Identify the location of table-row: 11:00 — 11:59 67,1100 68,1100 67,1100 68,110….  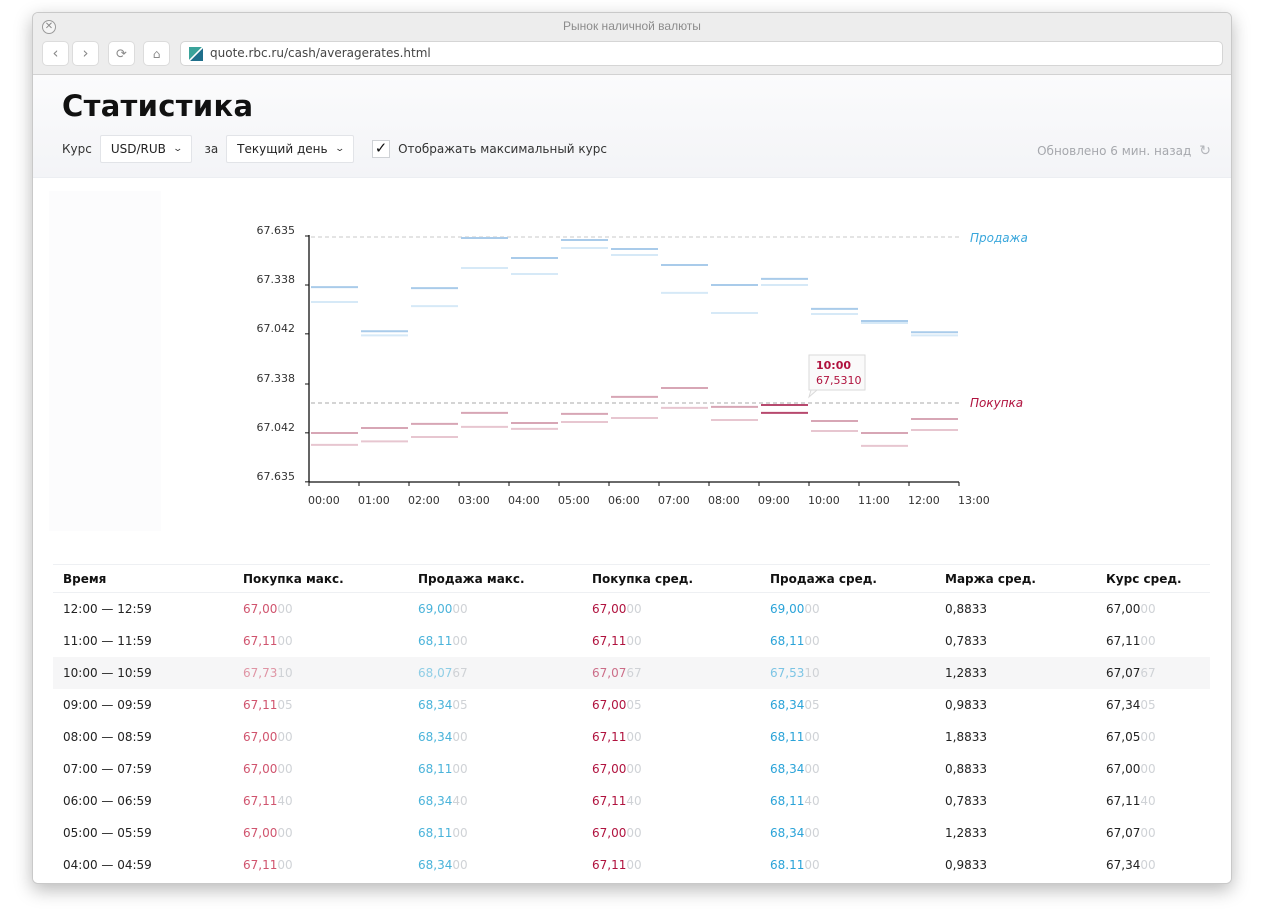
(631, 641).